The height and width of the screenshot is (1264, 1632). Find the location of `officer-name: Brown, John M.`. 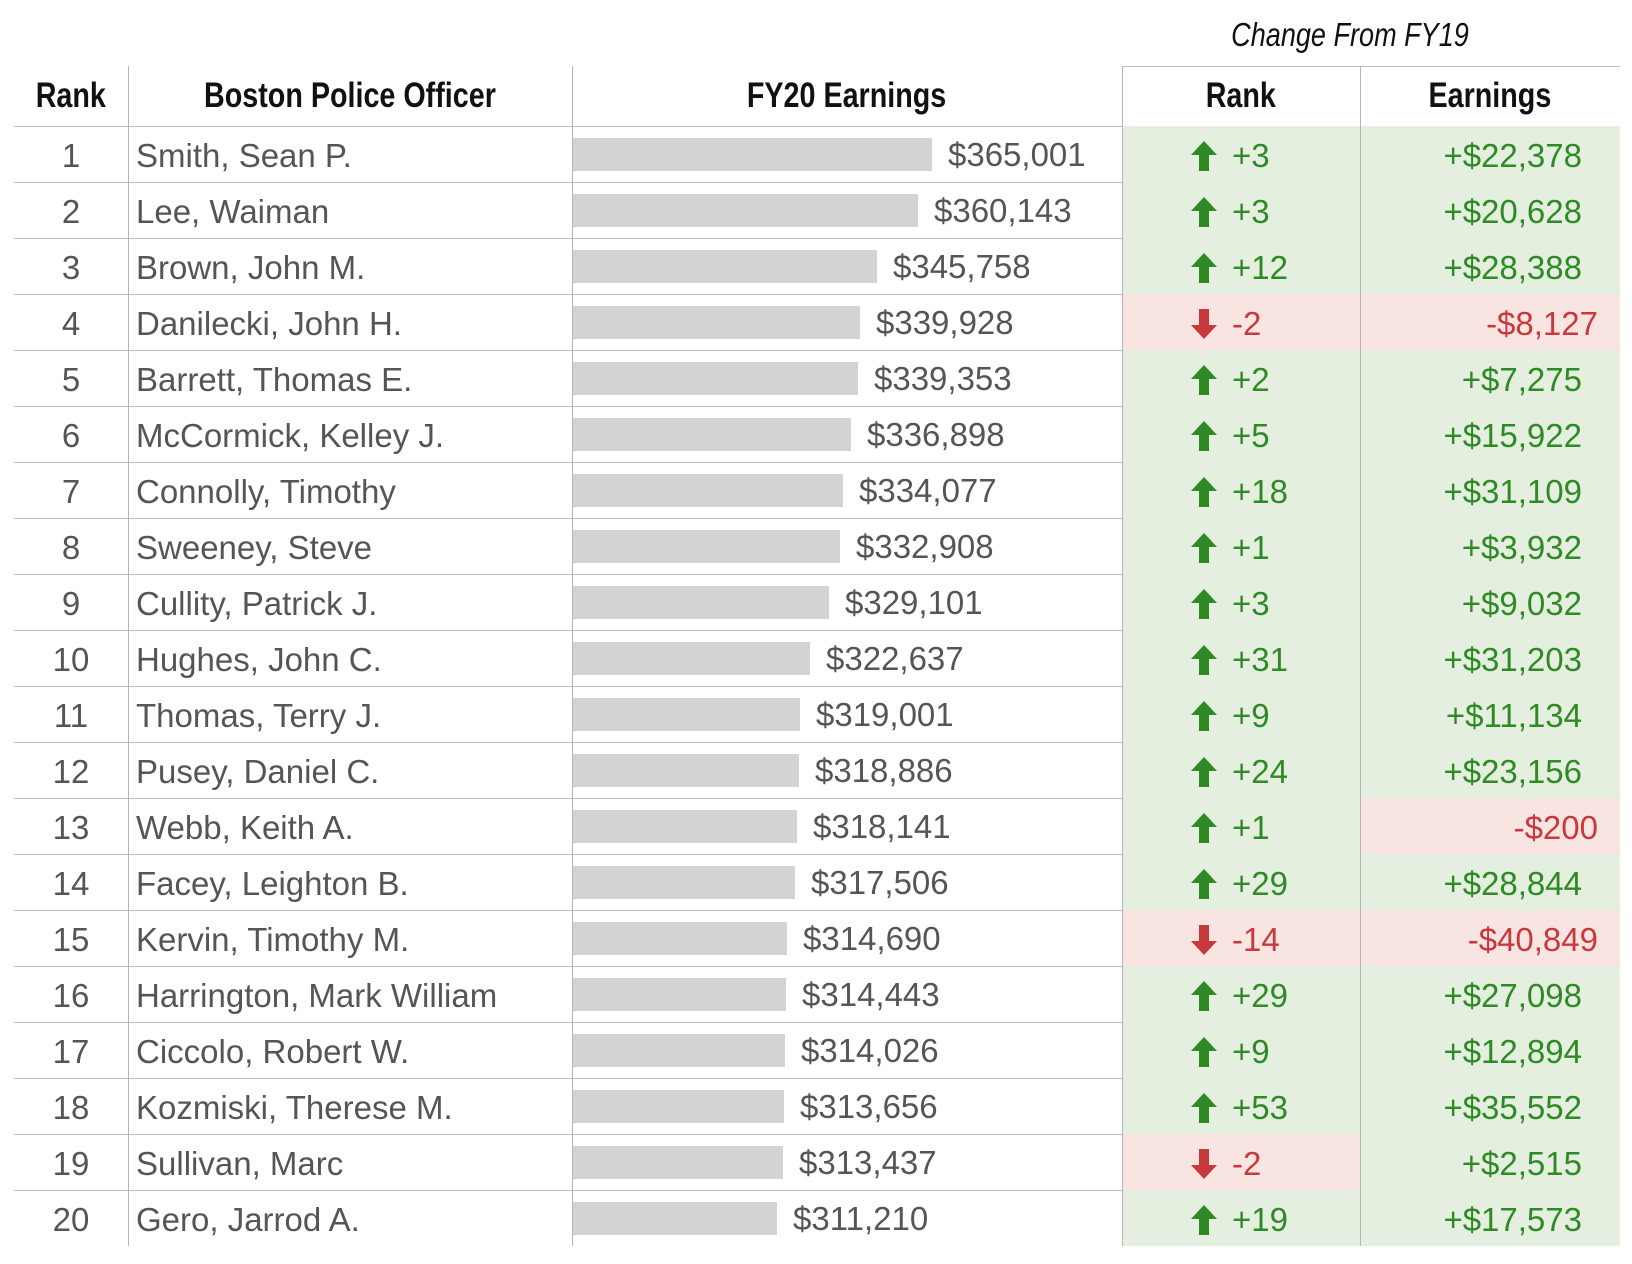

officer-name: Brown, John M. is located at coordinates (251, 267).